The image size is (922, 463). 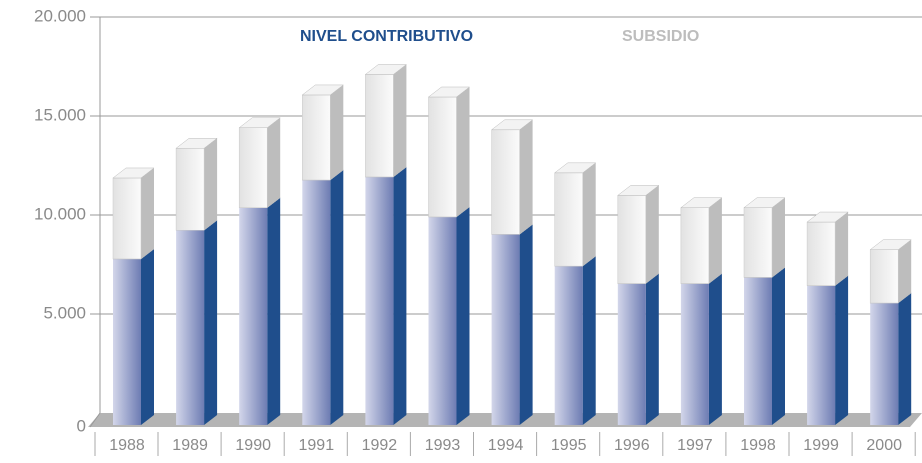 What do you see at coordinates (660, 36) in the screenshot?
I see `legend-label: SUBSIDIO` at bounding box center [660, 36].